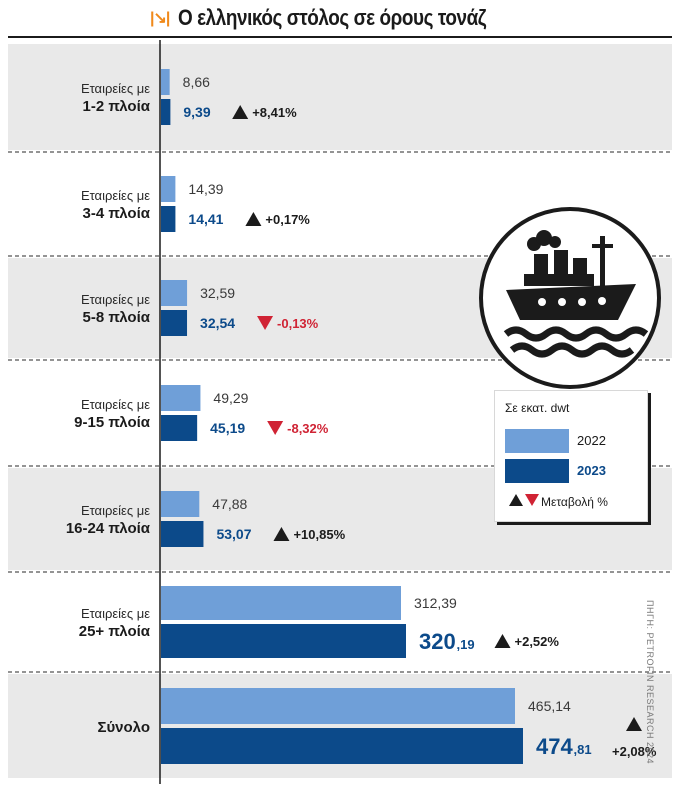 This screenshot has height=808, width=680. I want to click on category-label: 9-15 πλοία, so click(112, 422).